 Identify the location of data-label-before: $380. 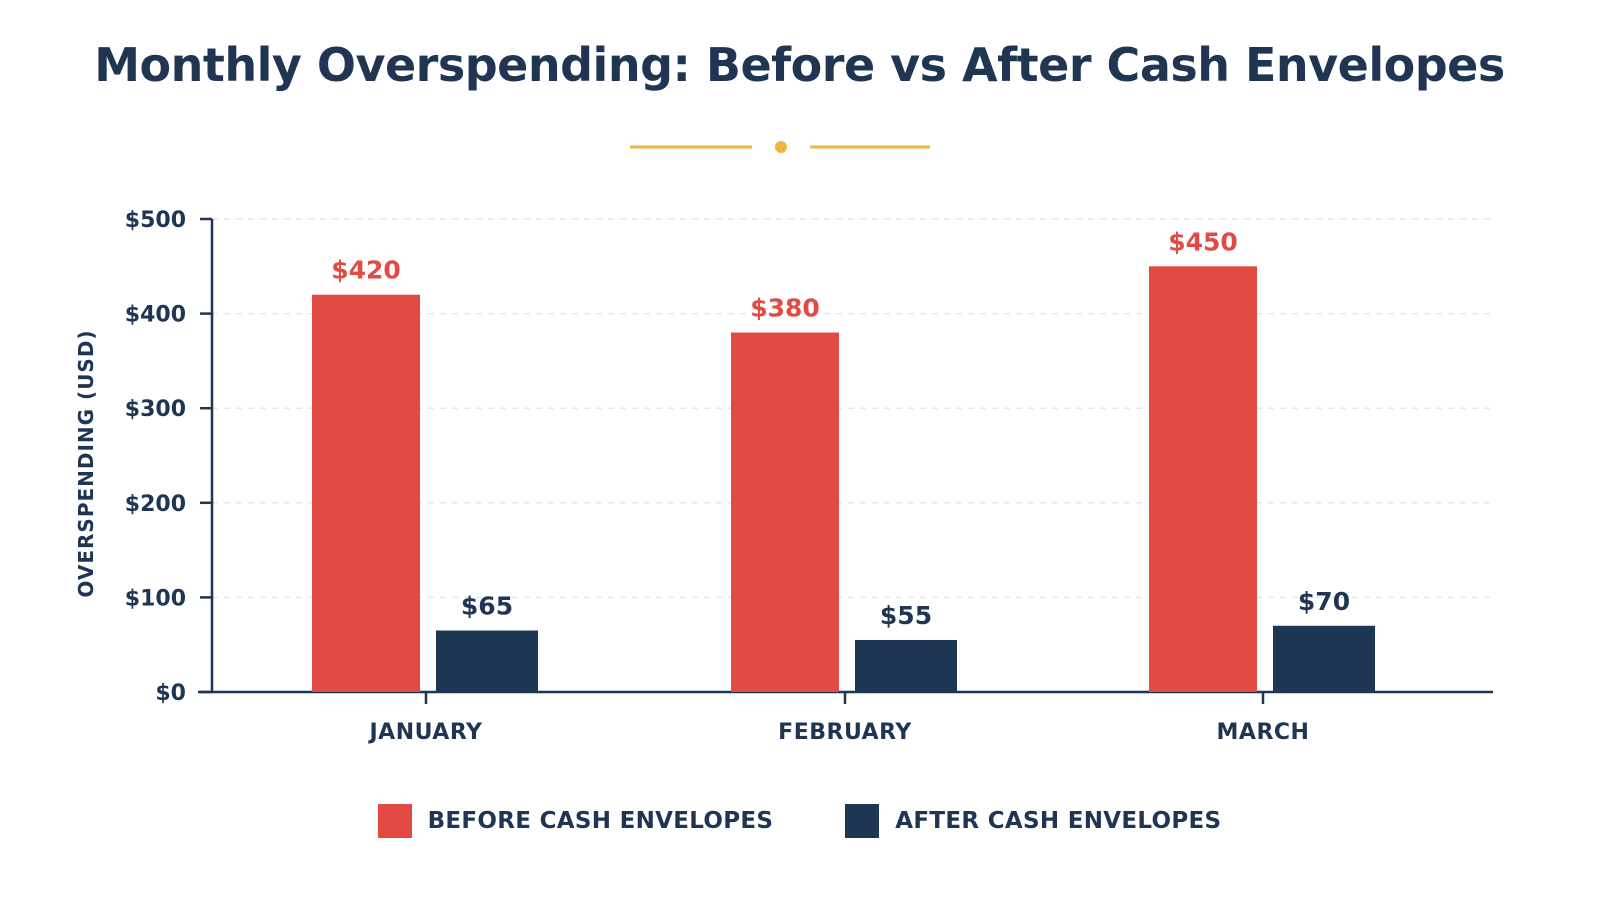
(785, 308).